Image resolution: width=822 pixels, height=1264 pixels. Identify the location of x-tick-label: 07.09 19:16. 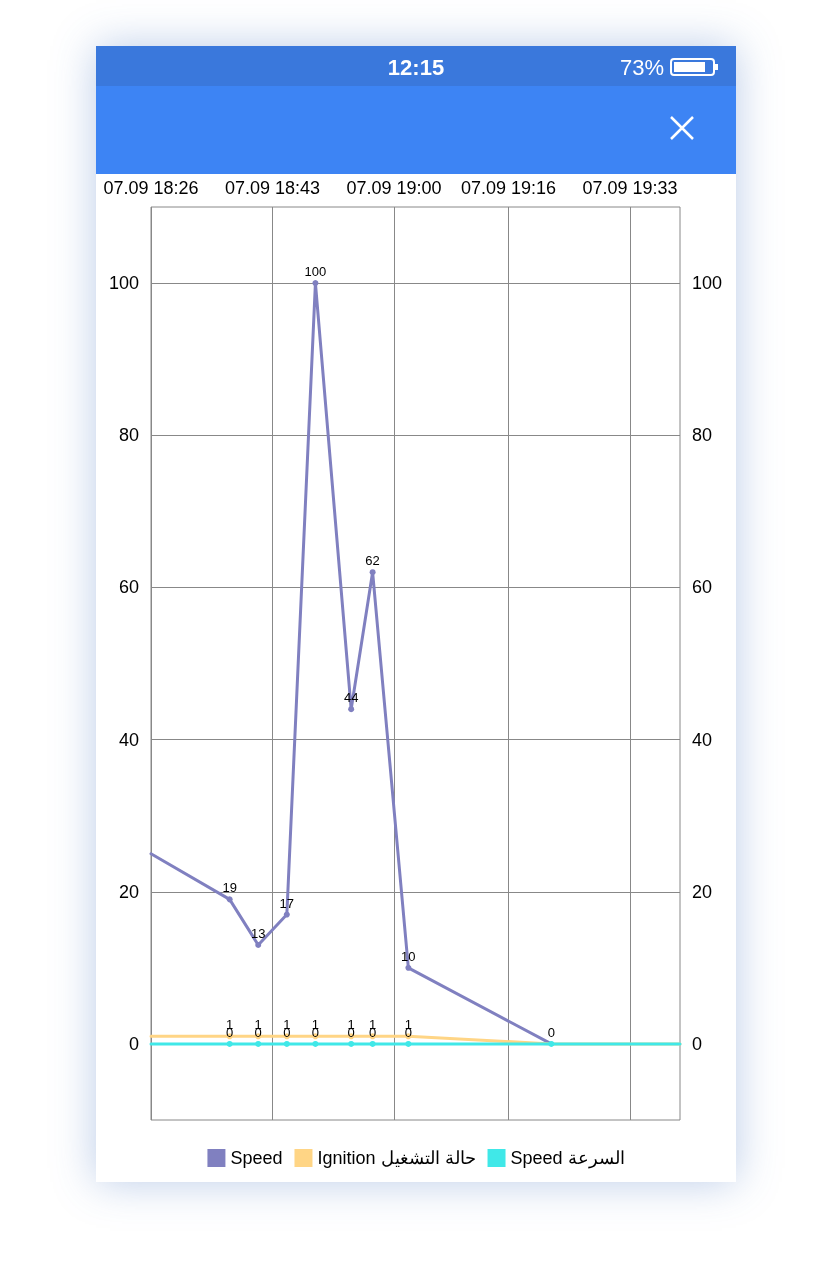
(508, 188).